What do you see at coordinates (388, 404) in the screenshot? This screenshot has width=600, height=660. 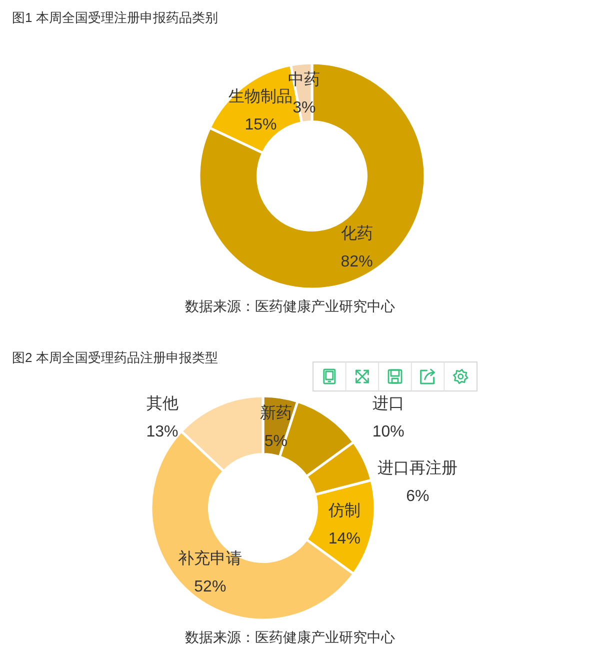 I see `label: 进口` at bounding box center [388, 404].